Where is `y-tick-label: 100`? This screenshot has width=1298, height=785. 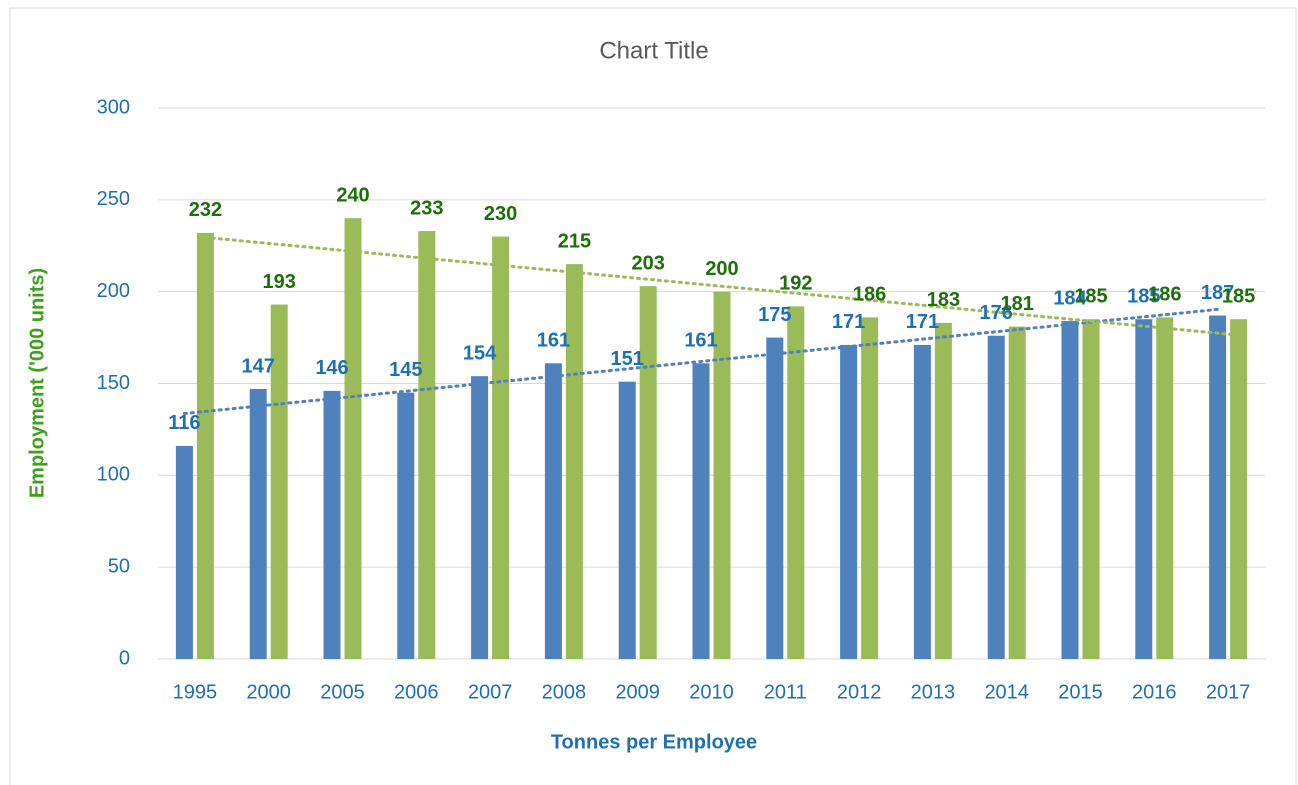 y-tick-label: 100 is located at coordinates (113, 475).